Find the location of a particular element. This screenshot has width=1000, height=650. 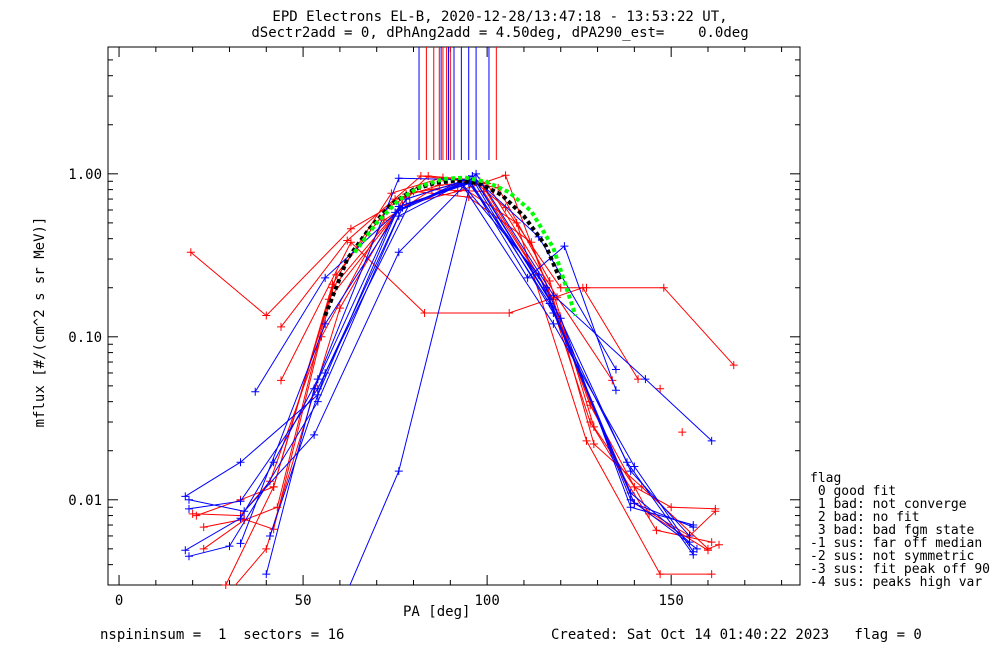

red-series-line is located at coordinates (459, 311).